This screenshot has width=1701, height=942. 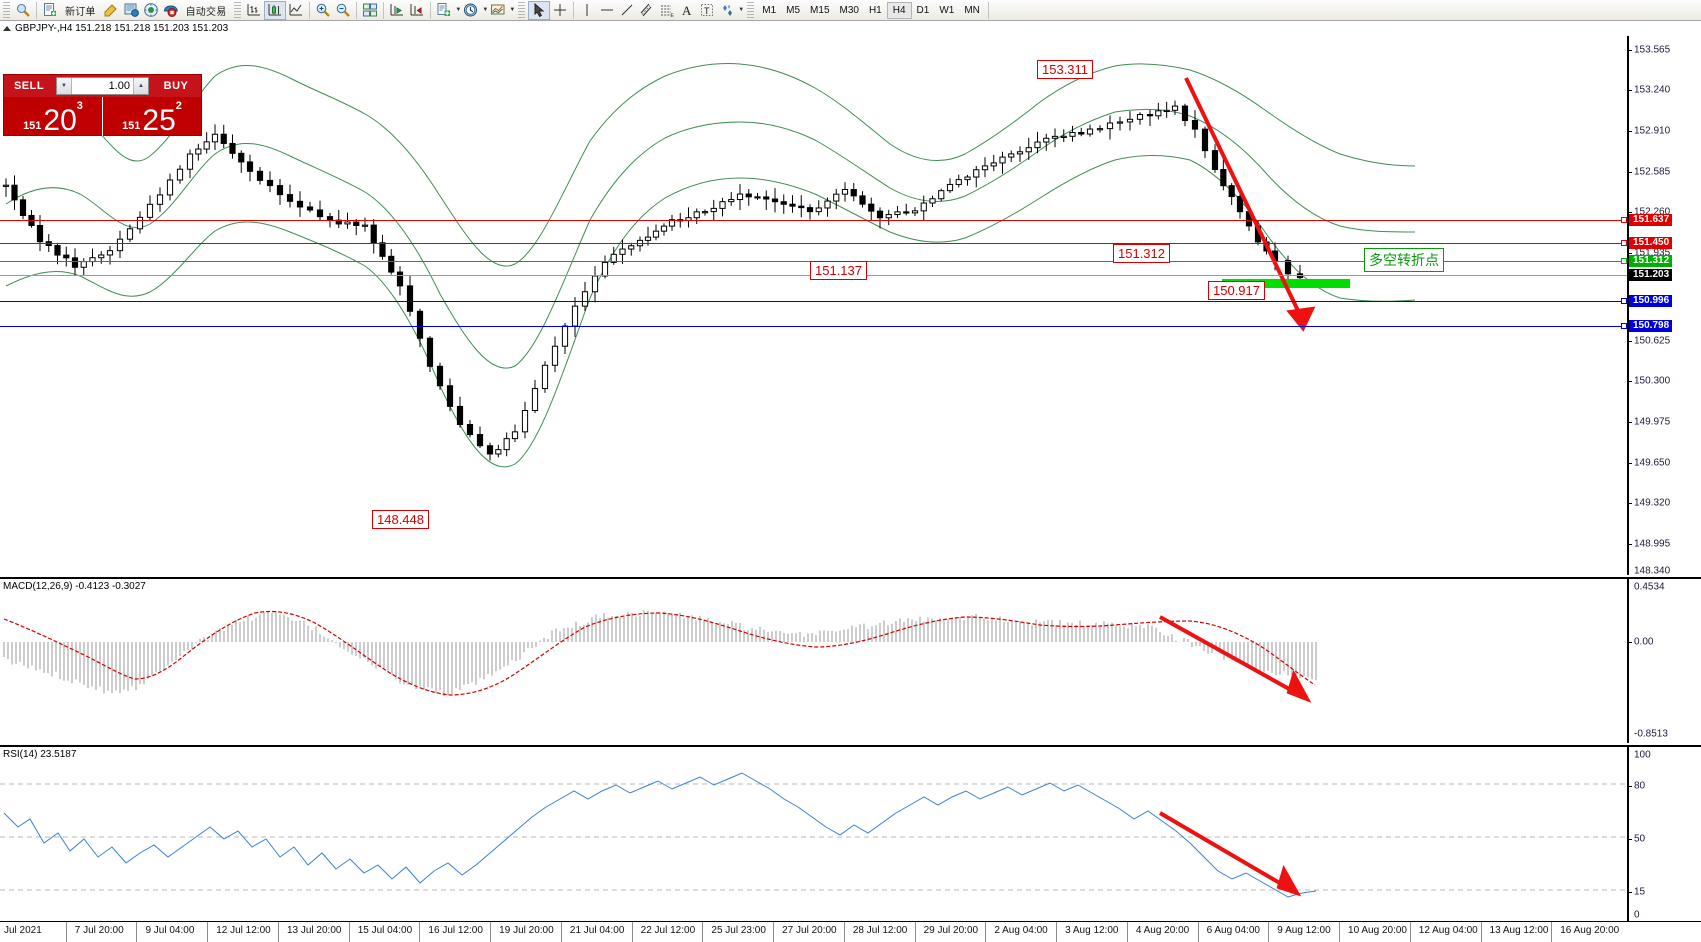 I want to click on buy-button: BUY, so click(x=176, y=86).